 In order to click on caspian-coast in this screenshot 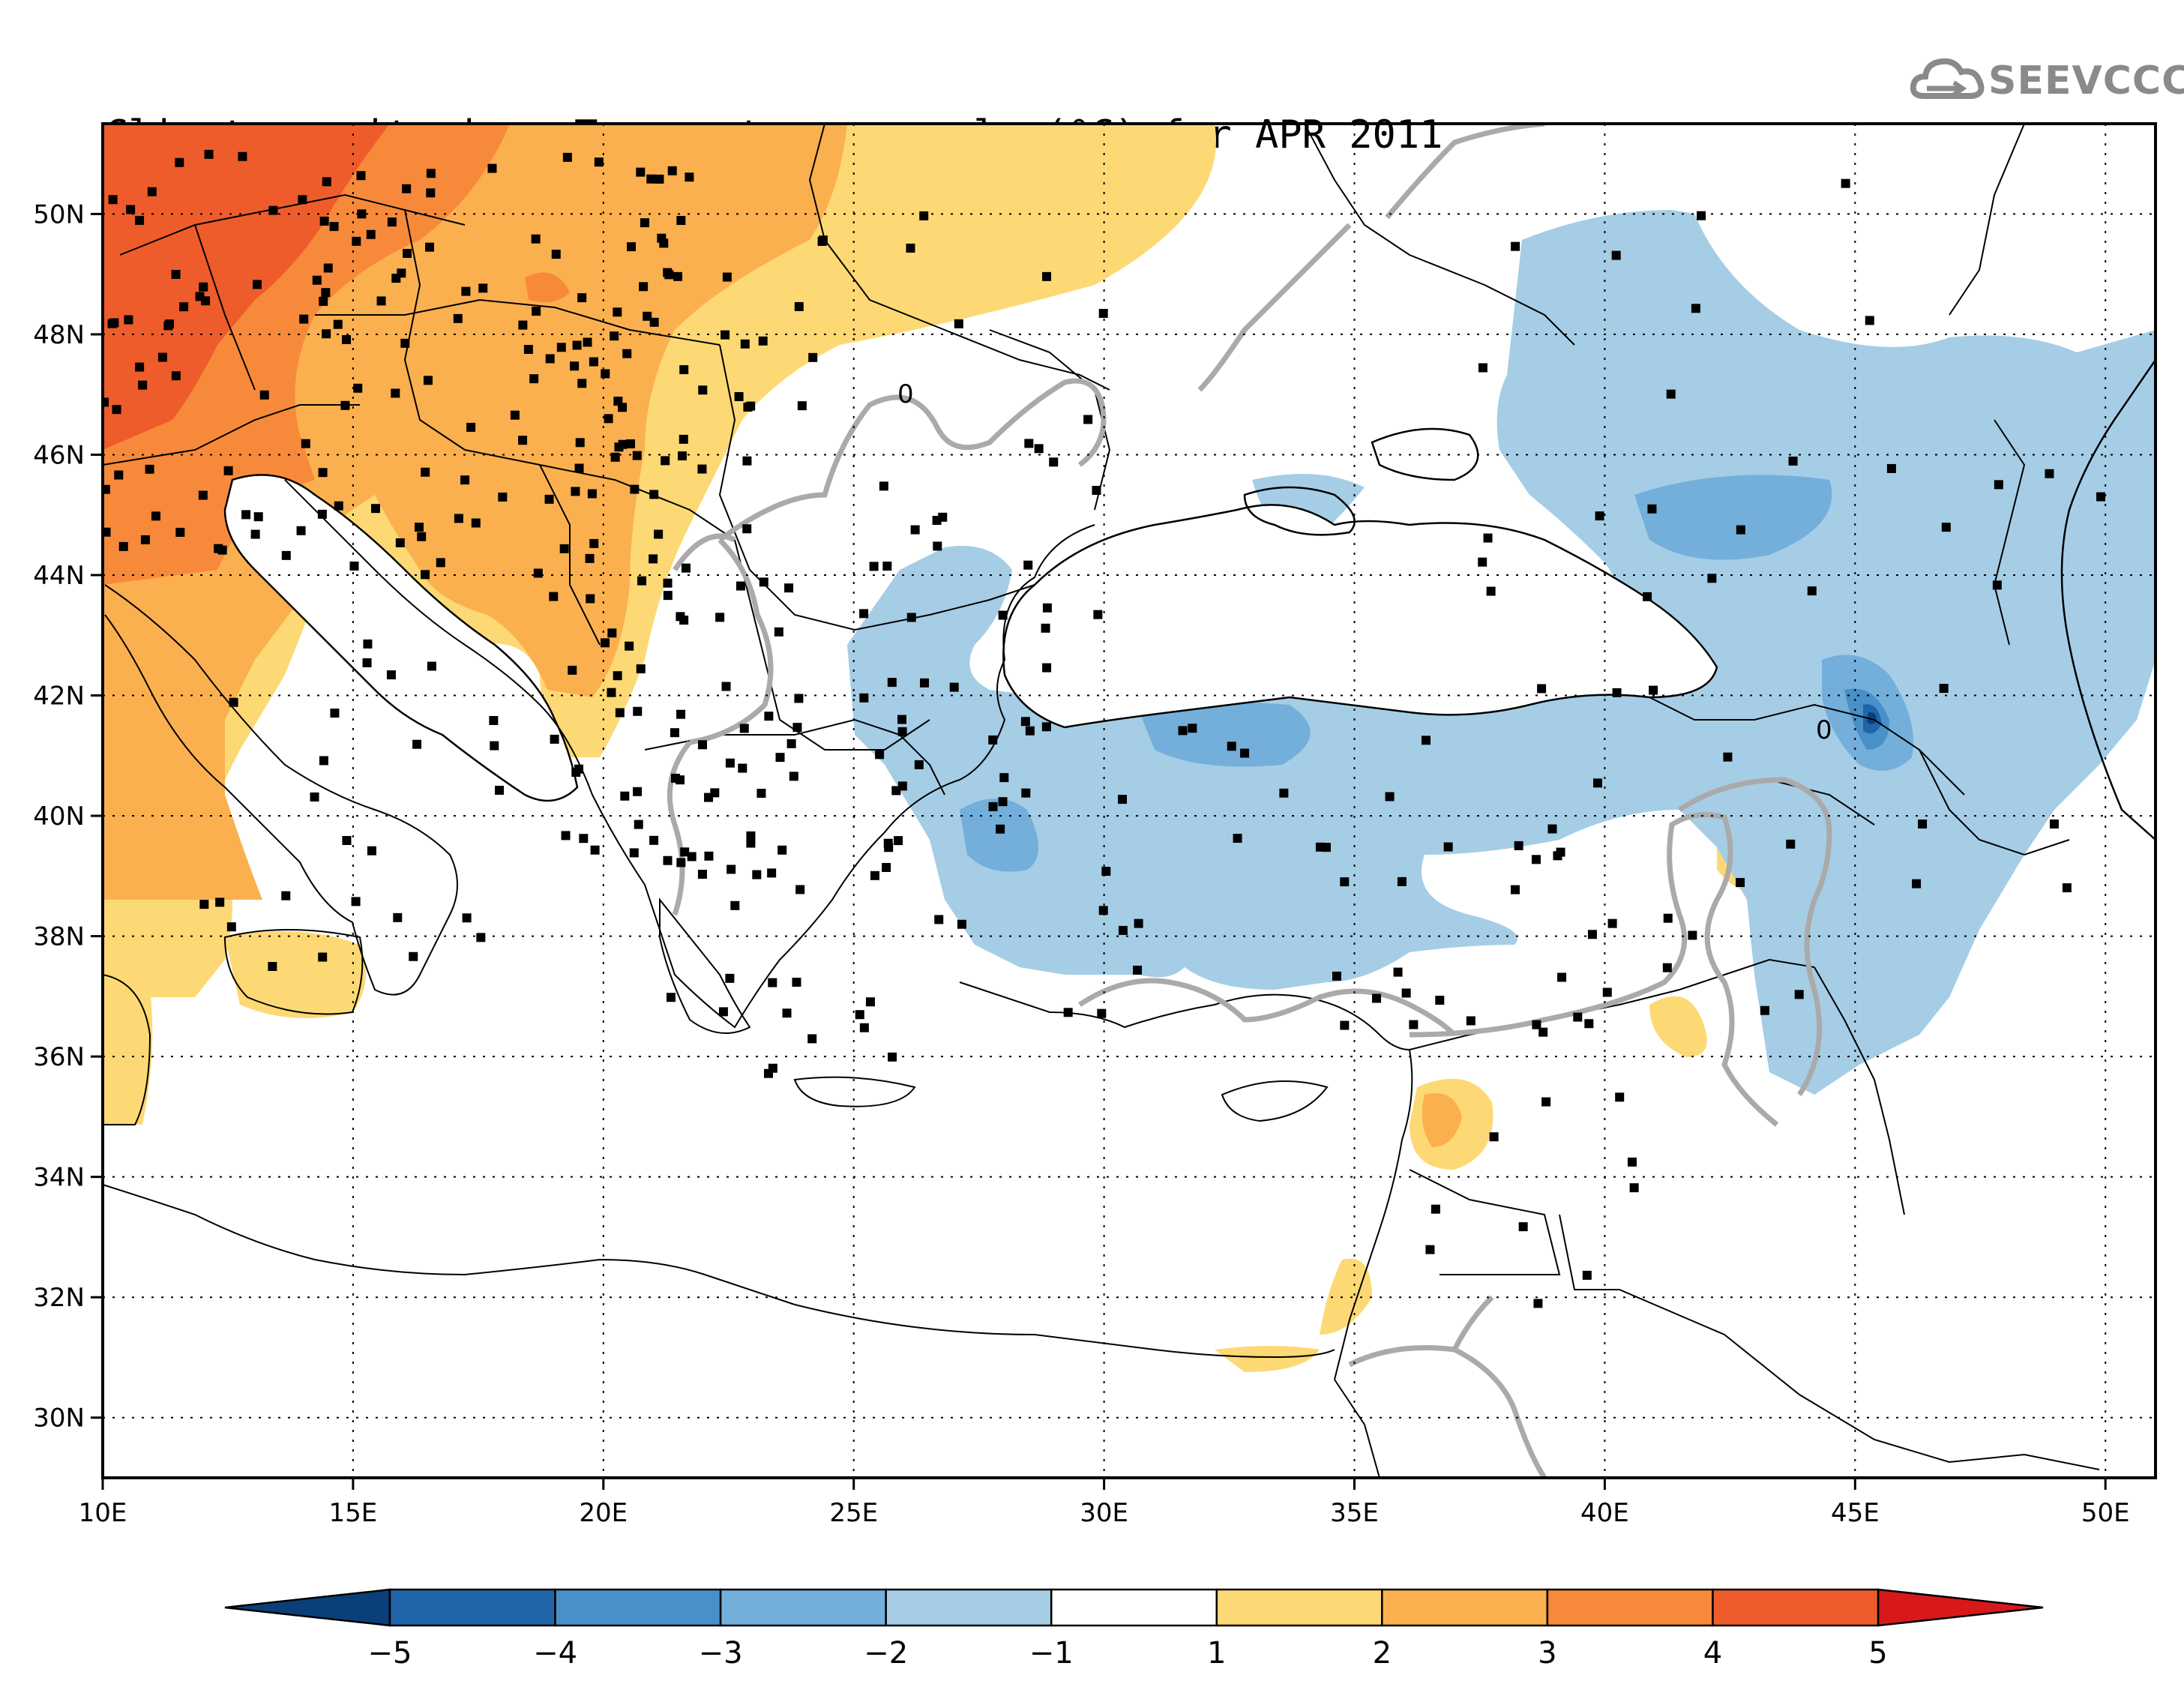, I will do `click(2108, 600)`.